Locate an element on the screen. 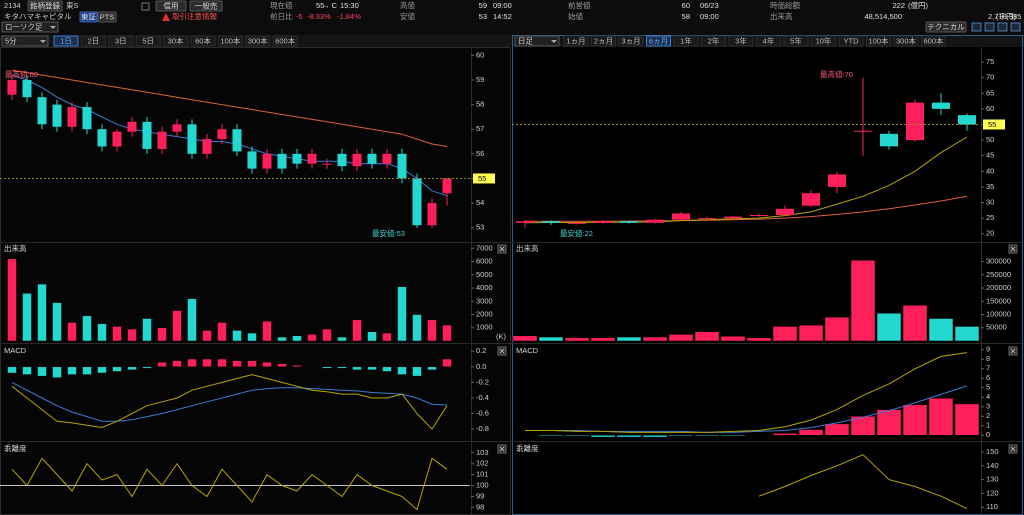  register-button is located at coordinates (45, 6).